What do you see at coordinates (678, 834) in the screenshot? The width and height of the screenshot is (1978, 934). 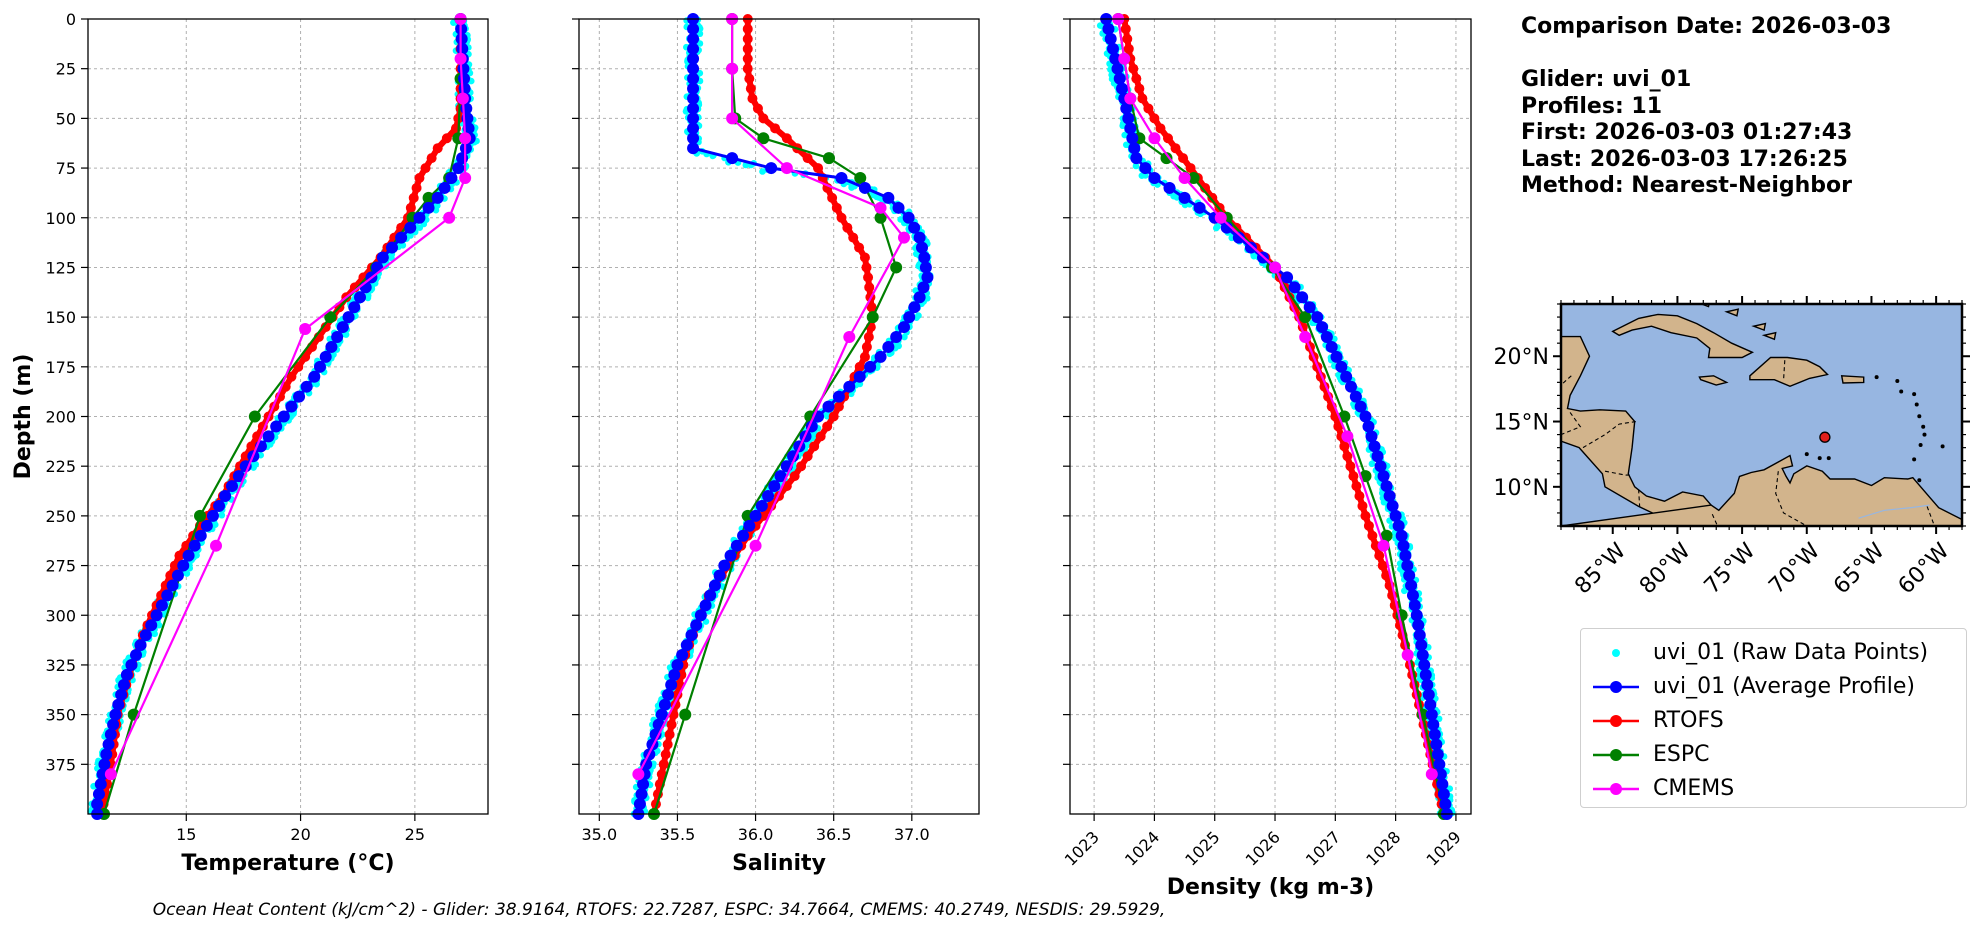 I see `x-tick-label: 35.5` at bounding box center [678, 834].